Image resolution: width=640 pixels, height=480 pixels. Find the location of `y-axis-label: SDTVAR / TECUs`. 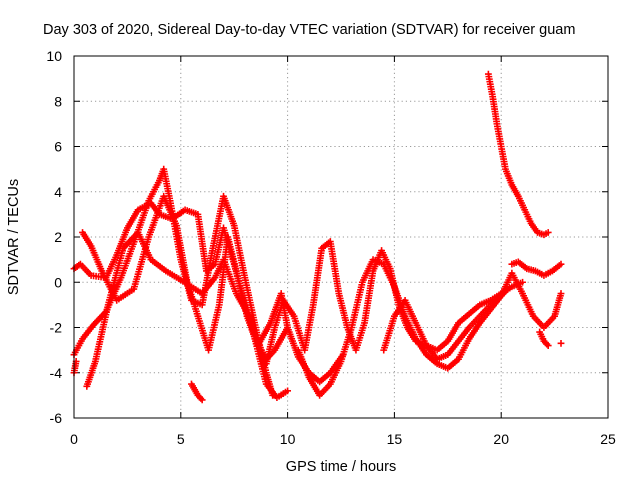

y-axis-label: SDTVAR / TECUs is located at coordinates (14, 237).